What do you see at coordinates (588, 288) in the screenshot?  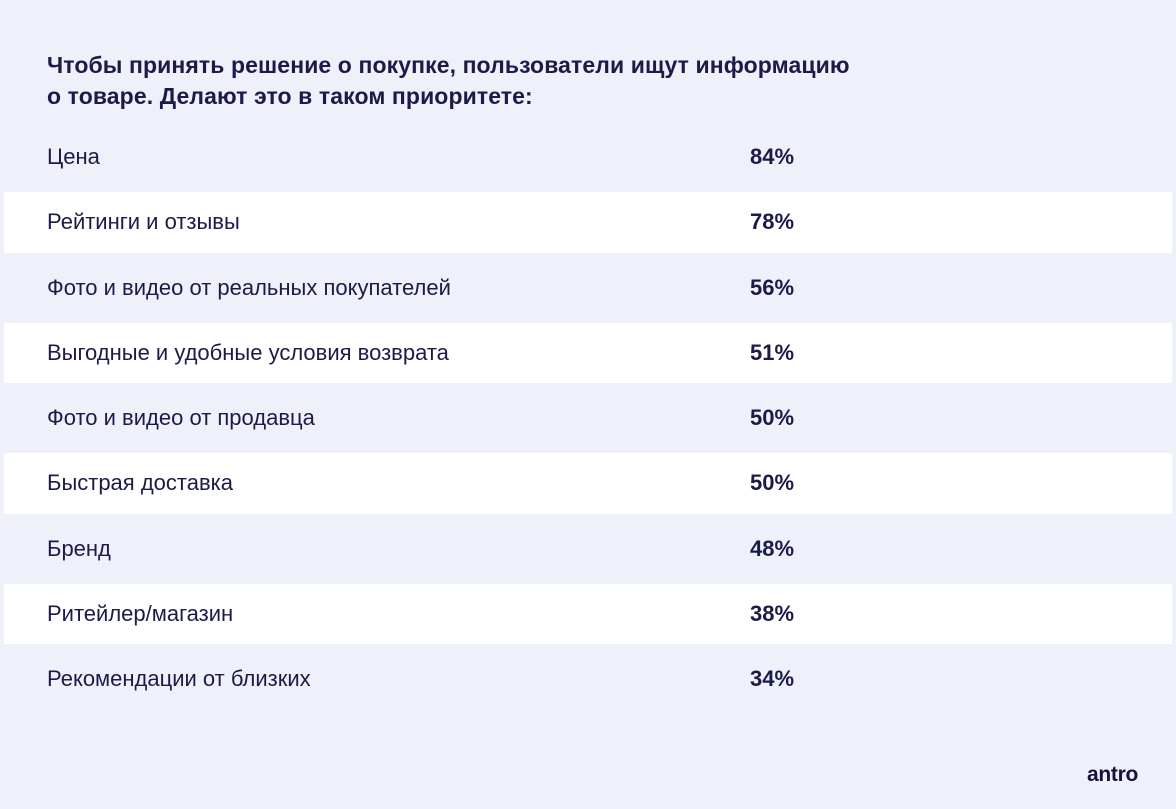 I see `table-row: Фото и видео от реальных покупателей 56%` at bounding box center [588, 288].